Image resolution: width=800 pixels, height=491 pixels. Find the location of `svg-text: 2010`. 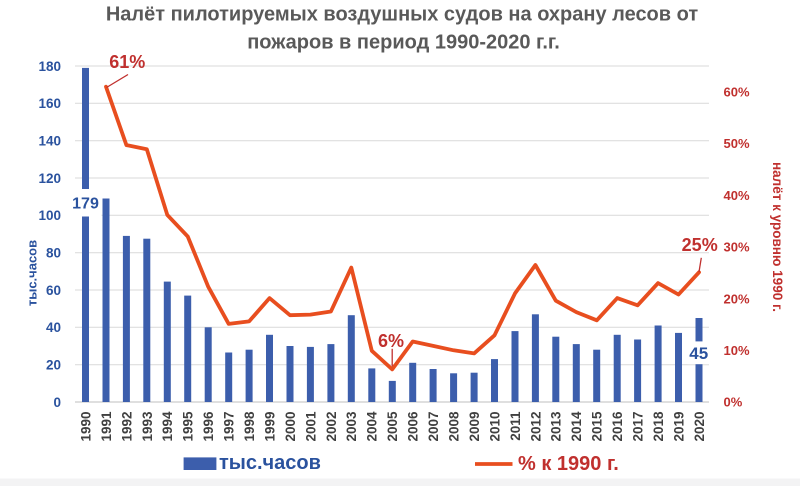

svg-text: 2010 is located at coordinates (494, 427).